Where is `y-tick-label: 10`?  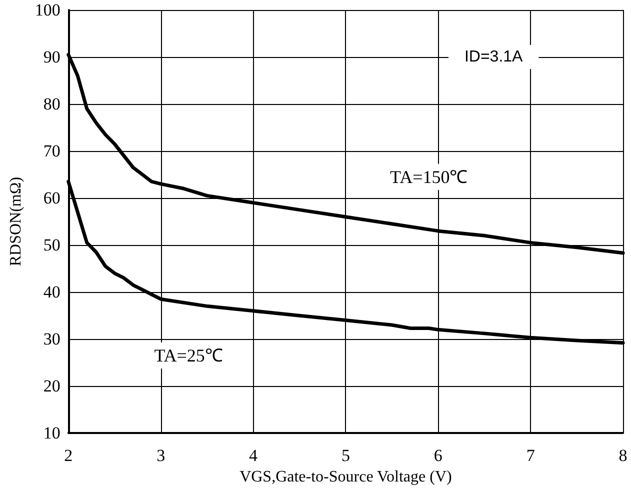
y-tick-label: 10 is located at coordinates (51, 433).